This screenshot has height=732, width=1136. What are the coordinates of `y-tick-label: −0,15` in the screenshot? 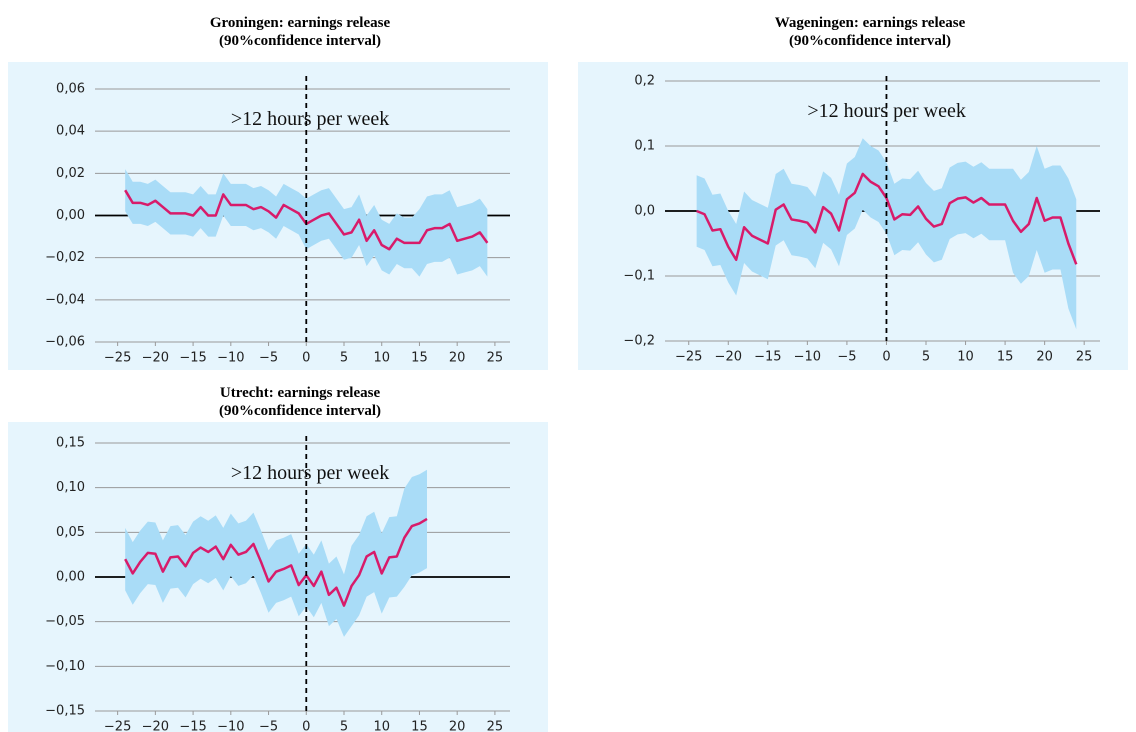 It's located at (65, 711).